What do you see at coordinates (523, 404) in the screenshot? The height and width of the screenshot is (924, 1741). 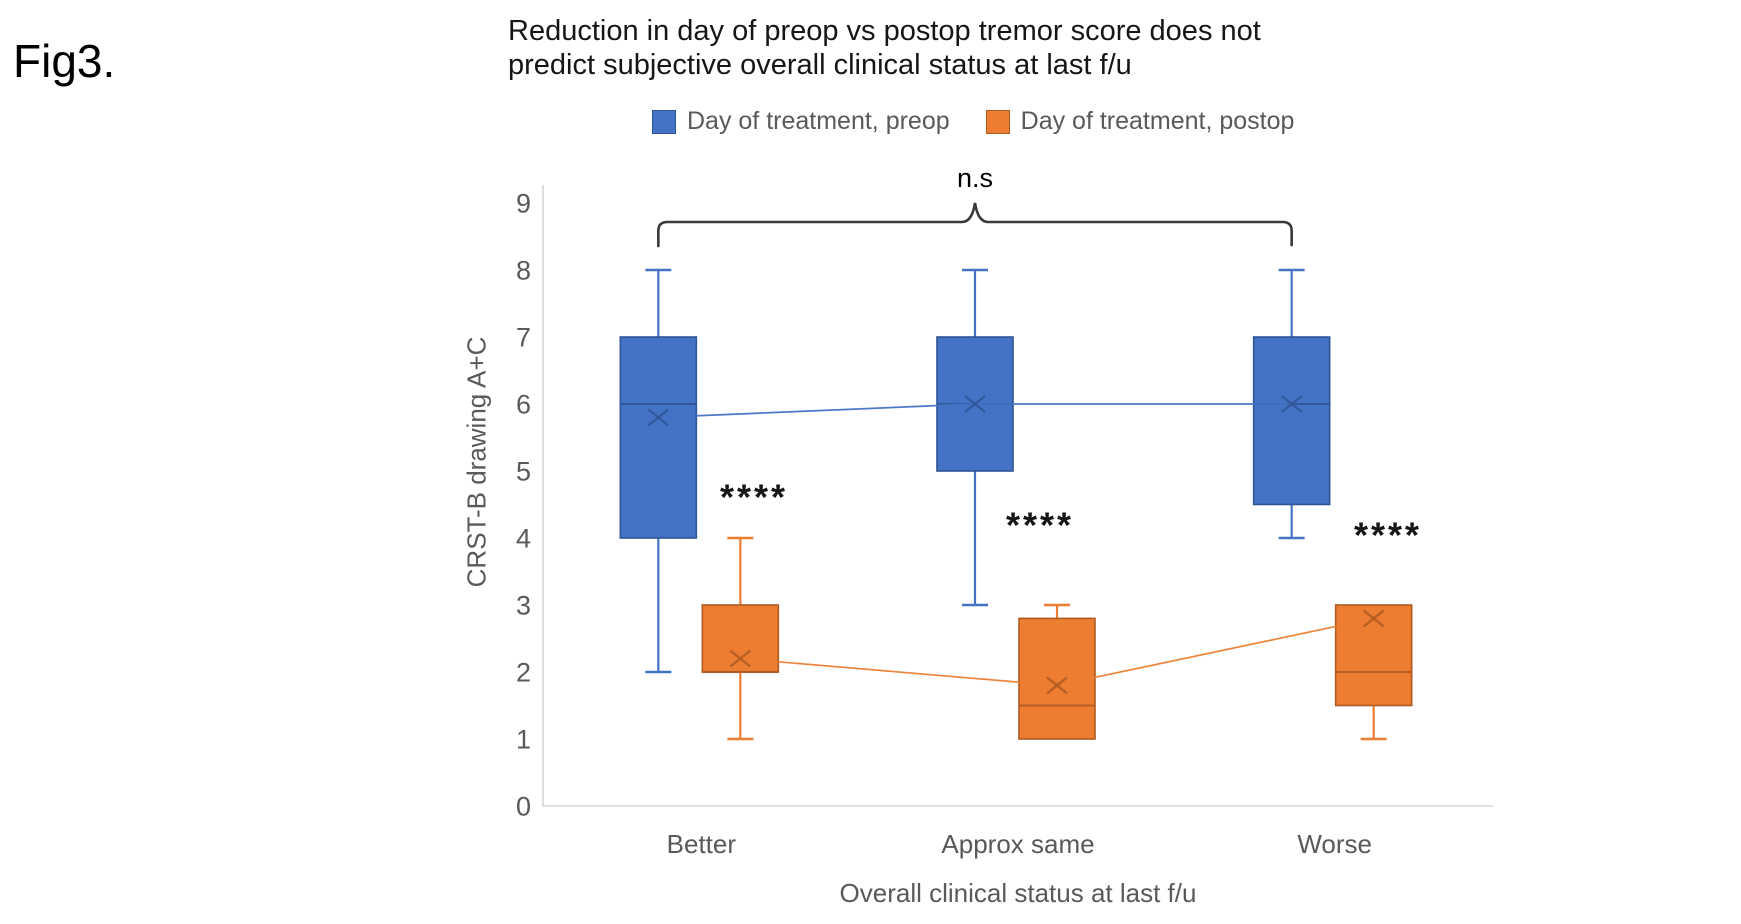 I see `y-tick-6: 6` at bounding box center [523, 404].